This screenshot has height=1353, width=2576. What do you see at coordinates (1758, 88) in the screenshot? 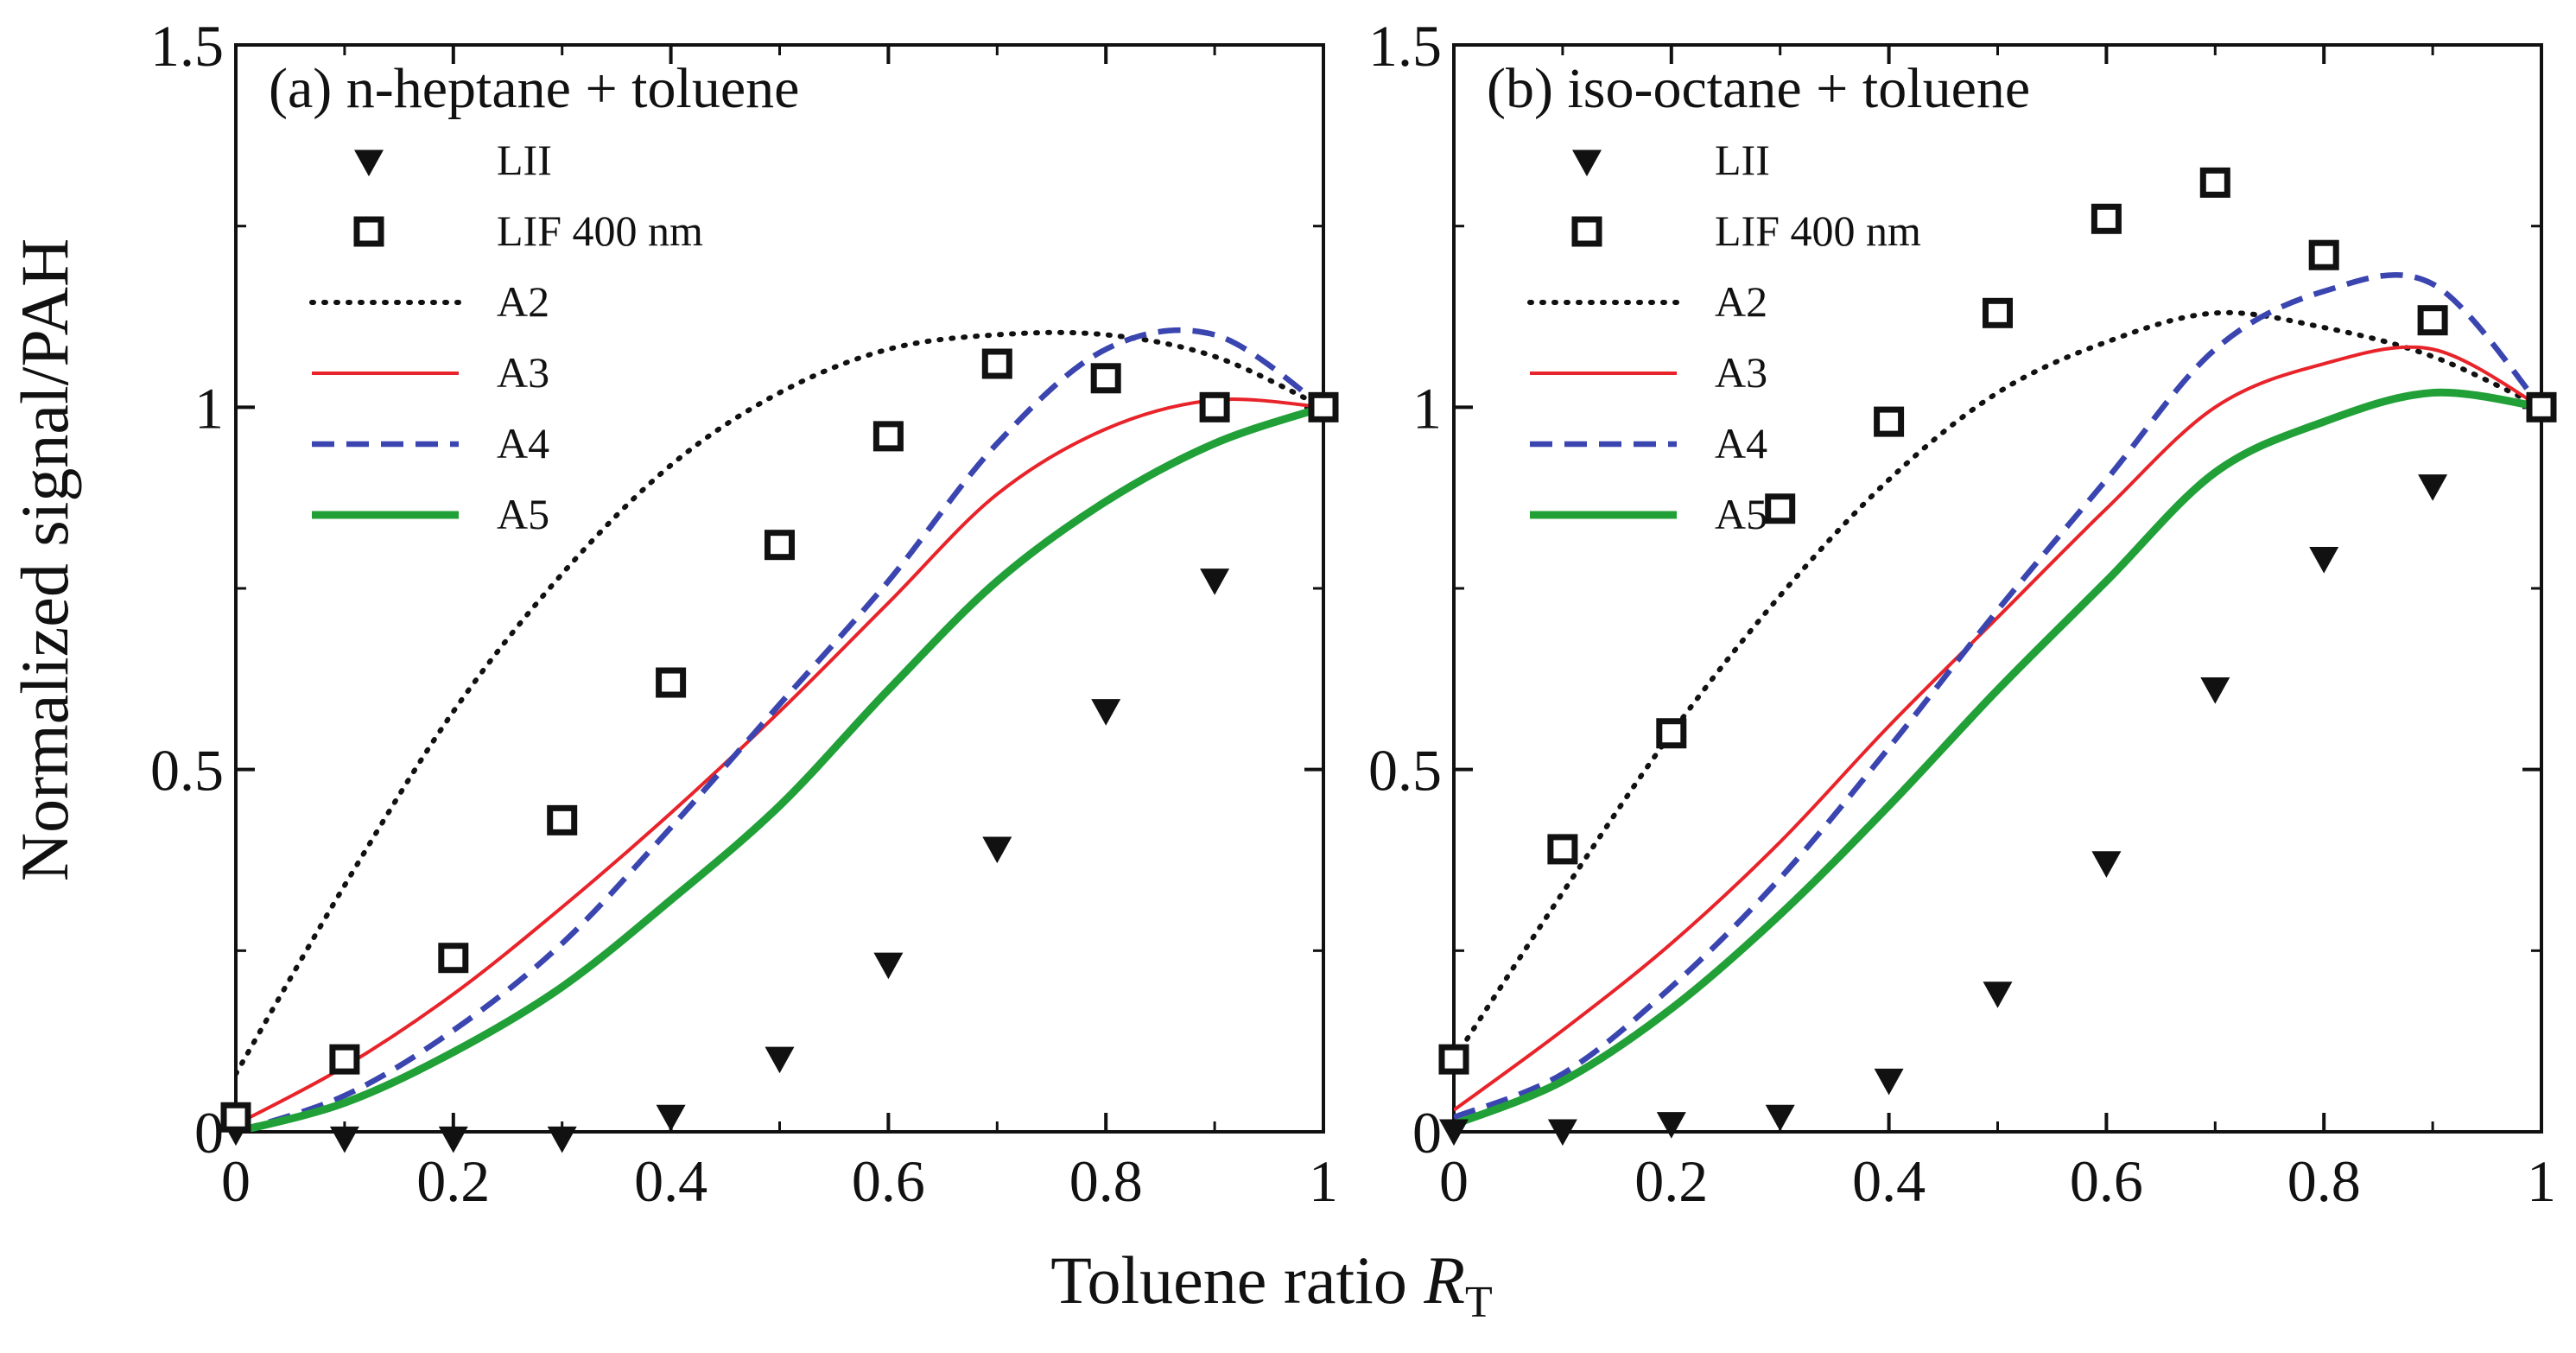
I see `panel-title: (b) iso-octane + toluene` at bounding box center [1758, 88].